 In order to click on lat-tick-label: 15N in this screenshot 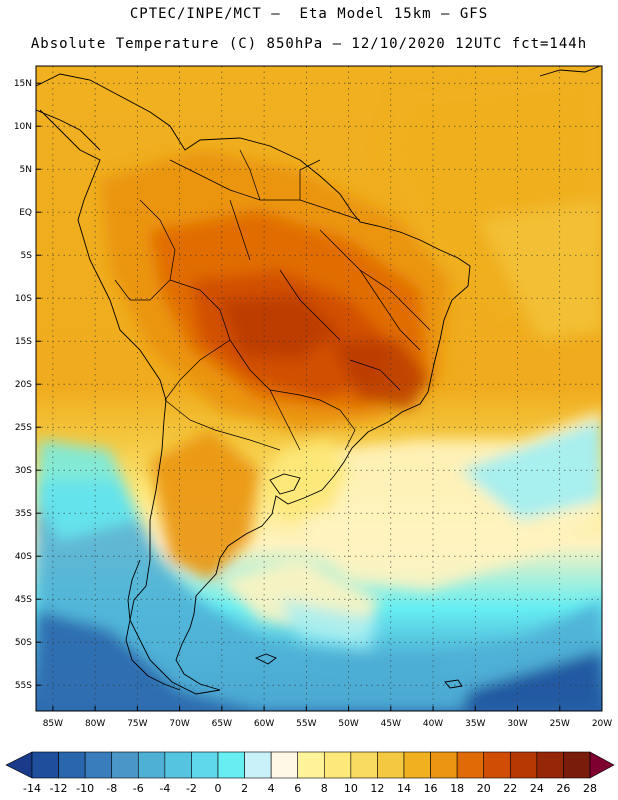, I will do `click(23, 84)`.